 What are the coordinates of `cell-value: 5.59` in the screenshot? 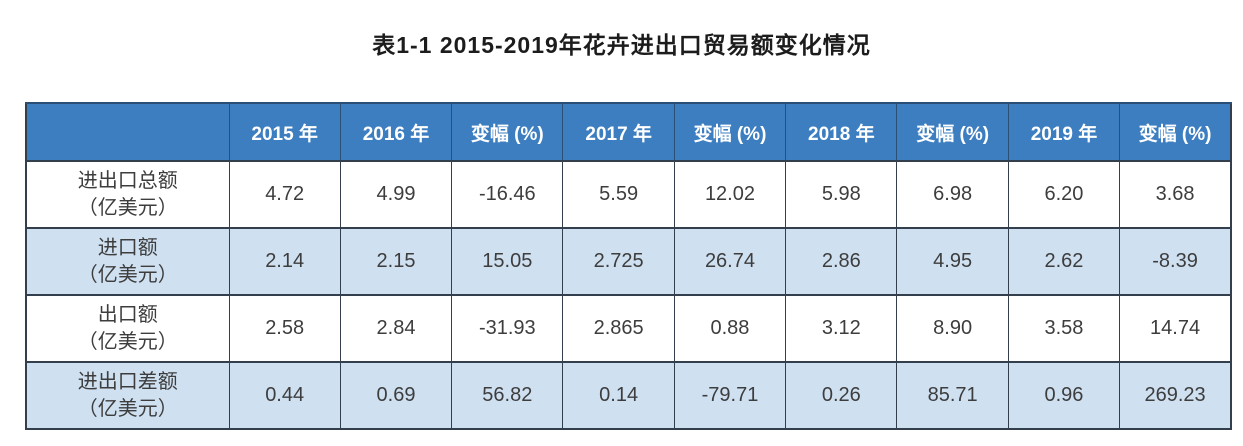 It's located at (618, 194).